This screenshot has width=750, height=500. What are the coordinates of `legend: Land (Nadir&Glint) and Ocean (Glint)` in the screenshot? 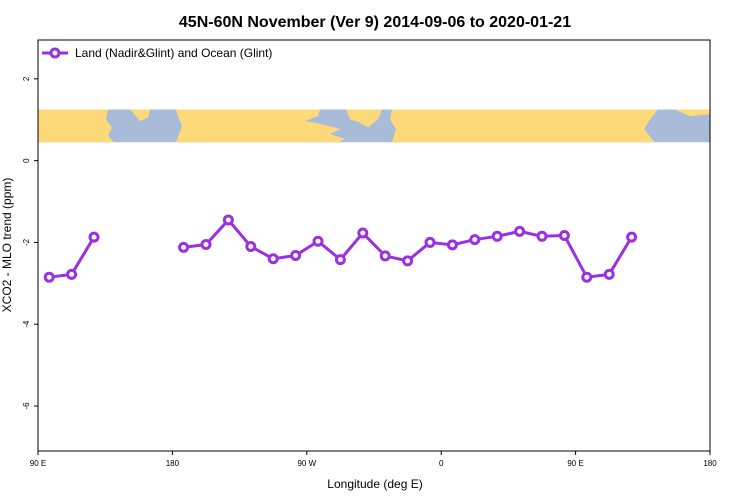 It's located at (157, 53).